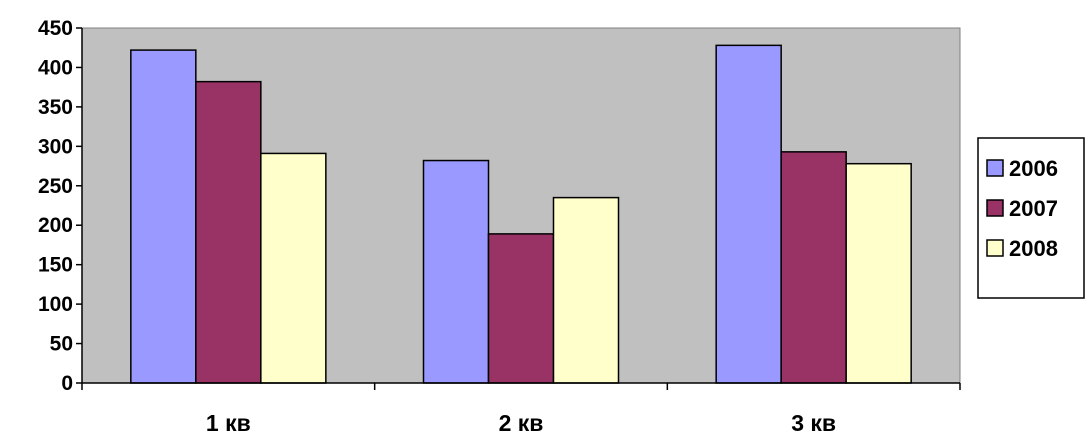 Image resolution: width=1086 pixels, height=441 pixels. What do you see at coordinates (55, 146) in the screenshot?
I see `y-tick-label-300: 300` at bounding box center [55, 146].